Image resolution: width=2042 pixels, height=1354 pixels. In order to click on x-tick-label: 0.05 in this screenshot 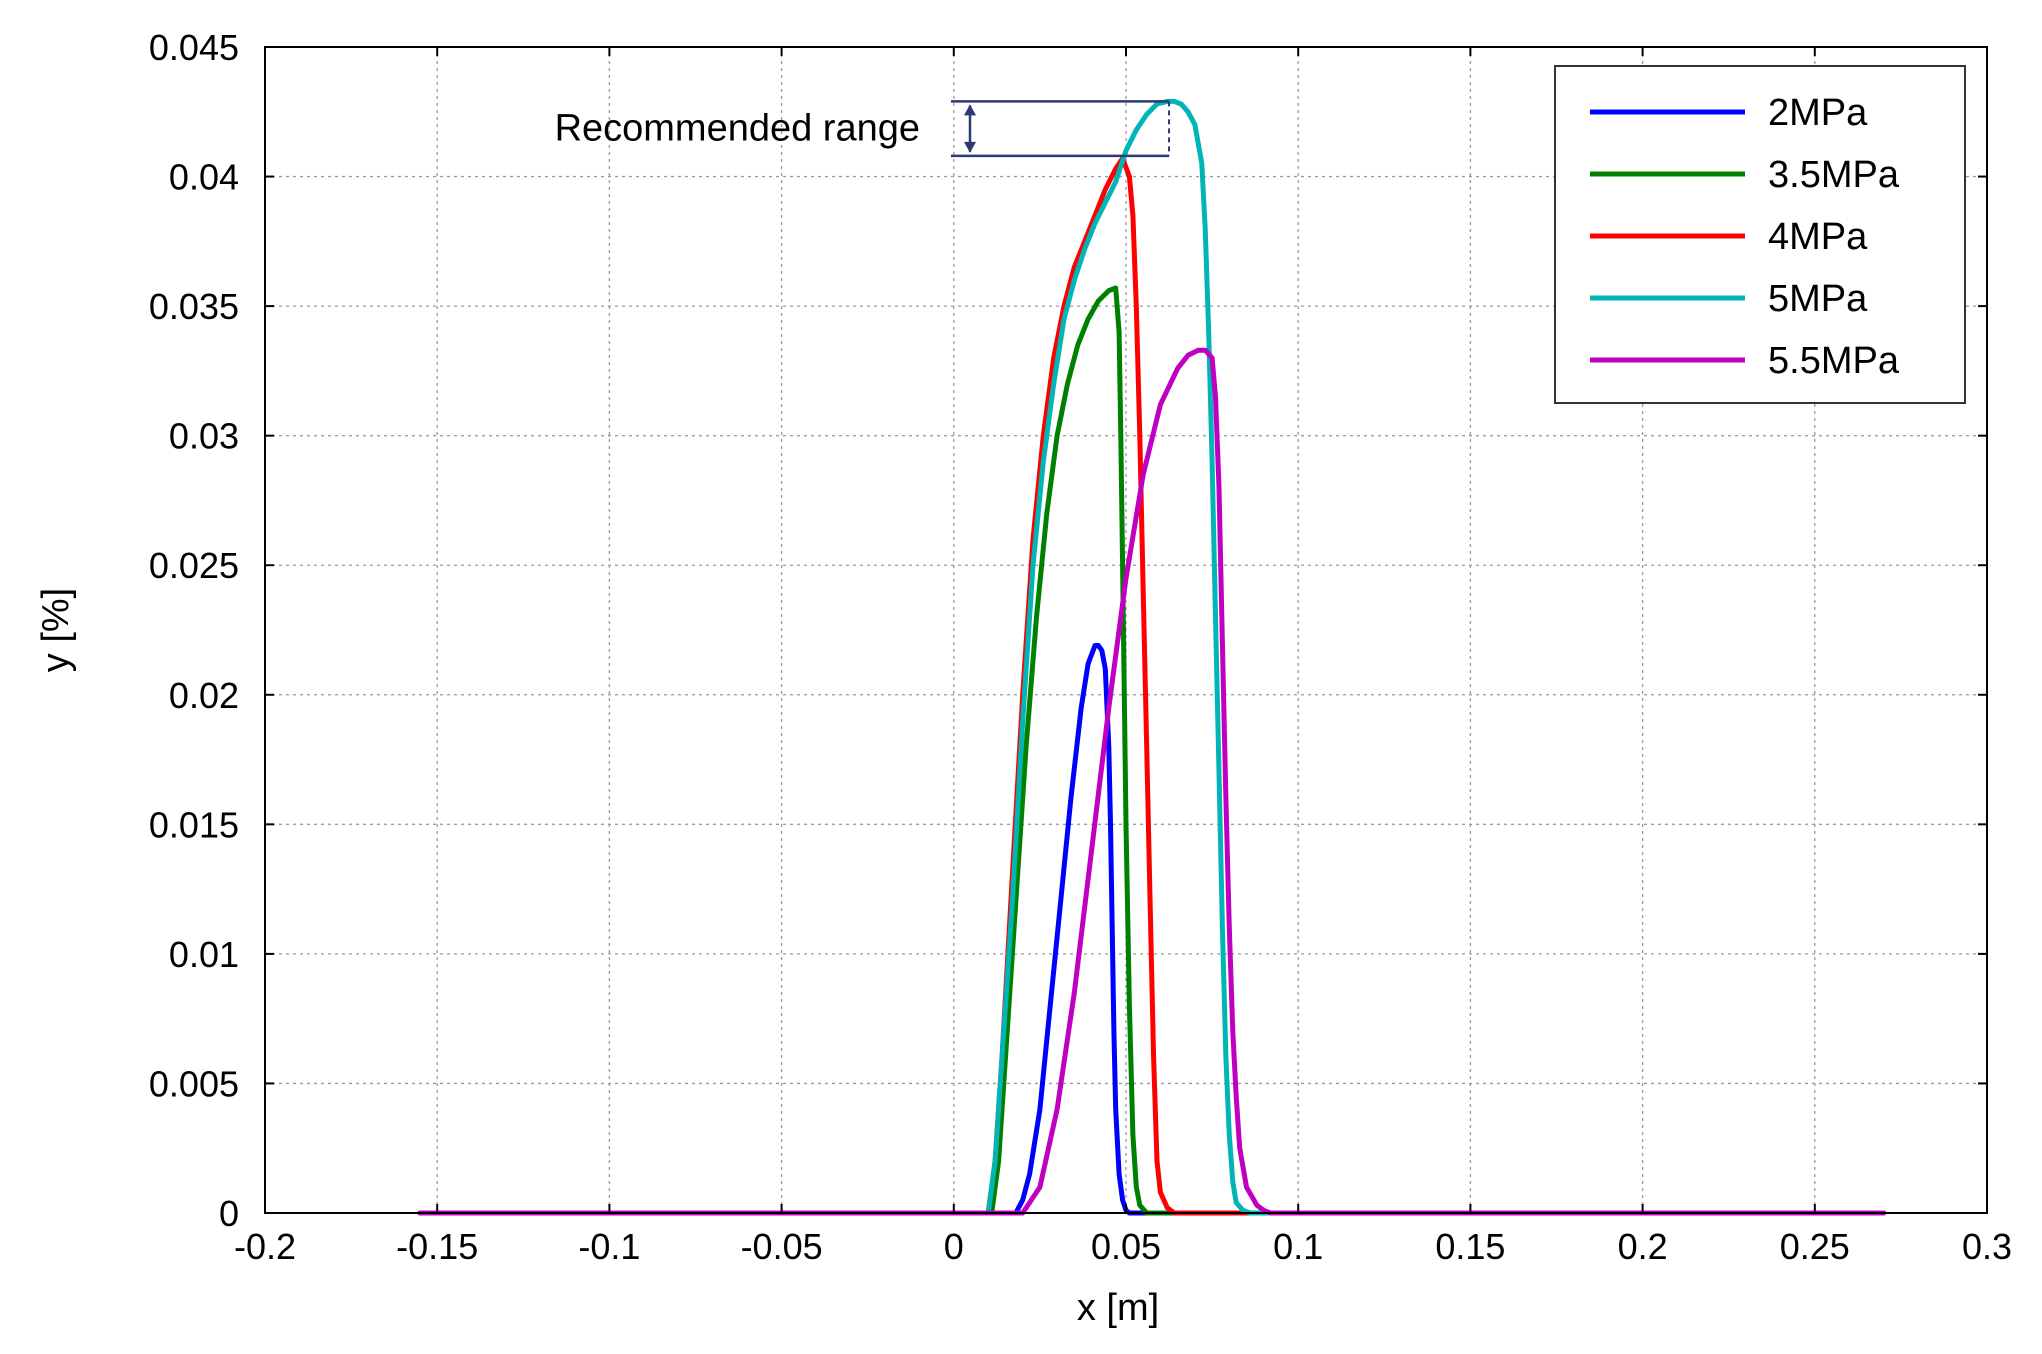, I will do `click(1126, 1246)`.